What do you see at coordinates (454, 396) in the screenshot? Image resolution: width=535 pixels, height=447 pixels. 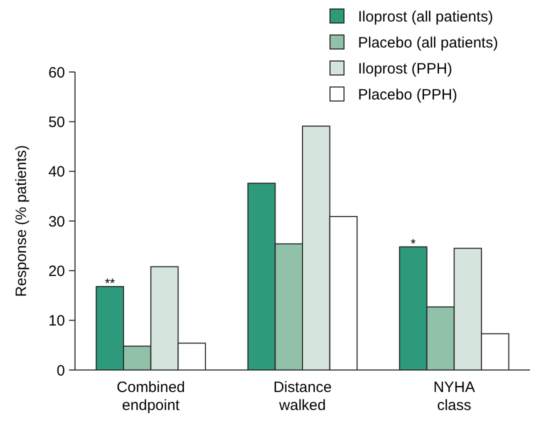 I see `x-tick-label: NYHA class` at bounding box center [454, 396].